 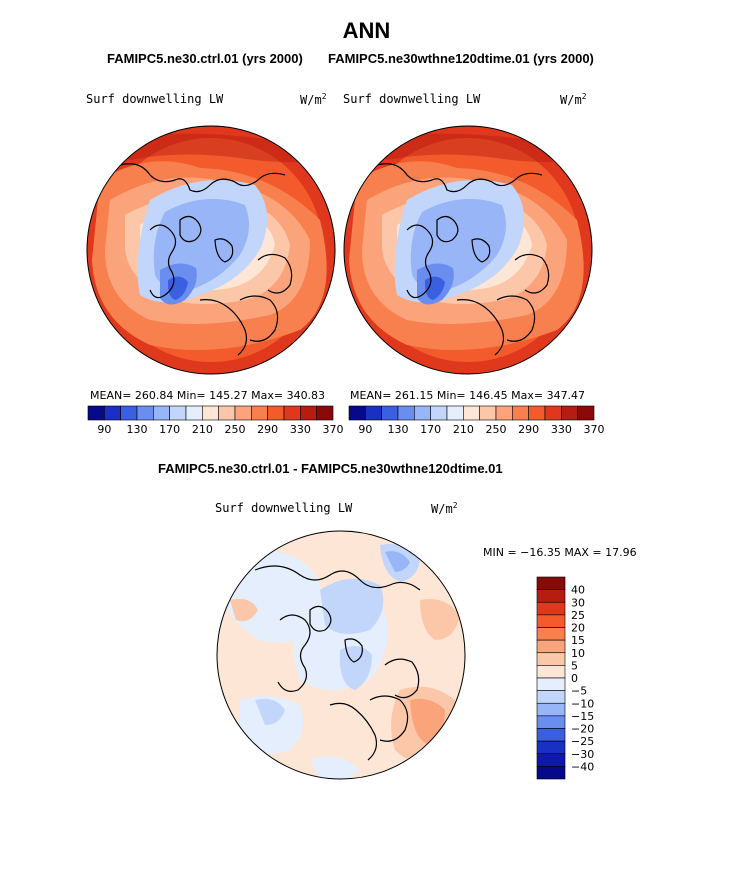 What do you see at coordinates (313, 99) in the screenshot?
I see `left-units-label: W/m2` at bounding box center [313, 99].